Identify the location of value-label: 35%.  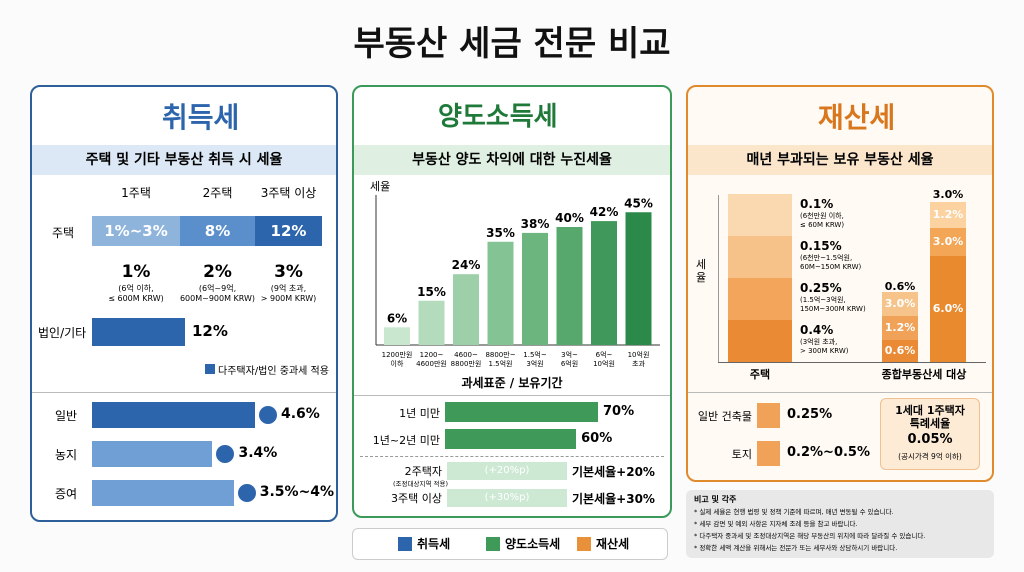
(500, 233).